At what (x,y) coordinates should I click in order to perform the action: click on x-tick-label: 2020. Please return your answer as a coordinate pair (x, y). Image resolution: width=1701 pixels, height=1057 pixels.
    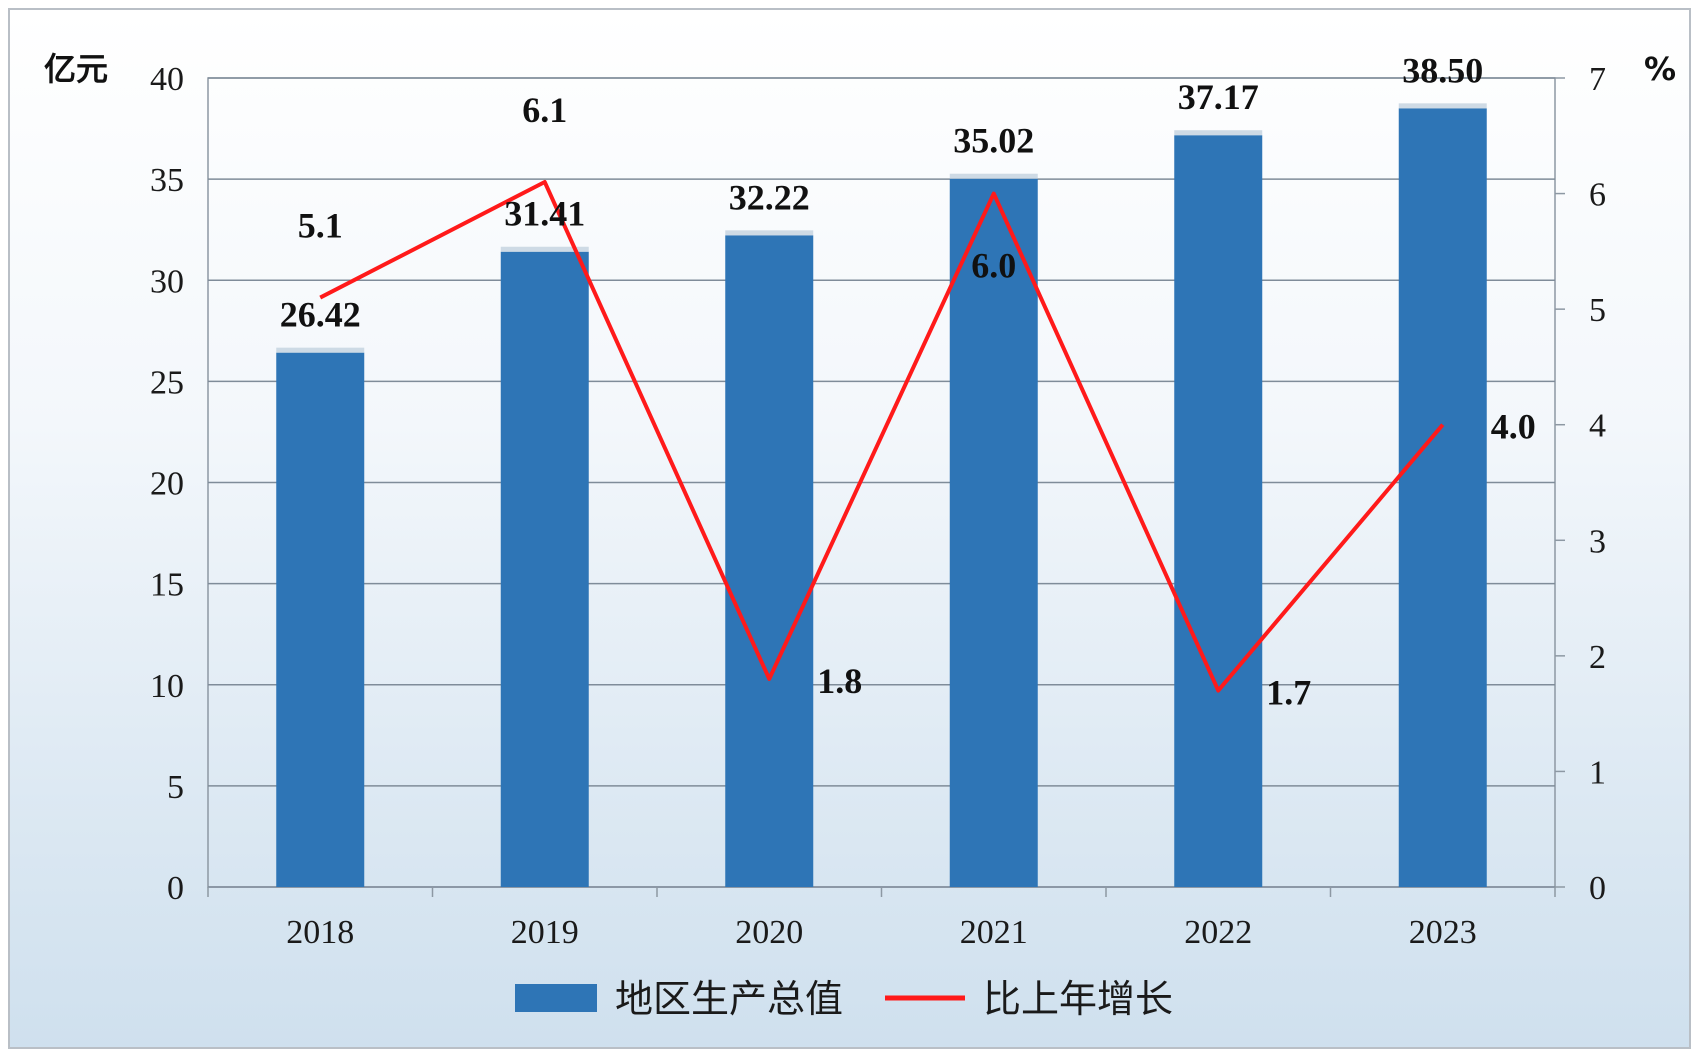
    Looking at the image, I should click on (769, 932).